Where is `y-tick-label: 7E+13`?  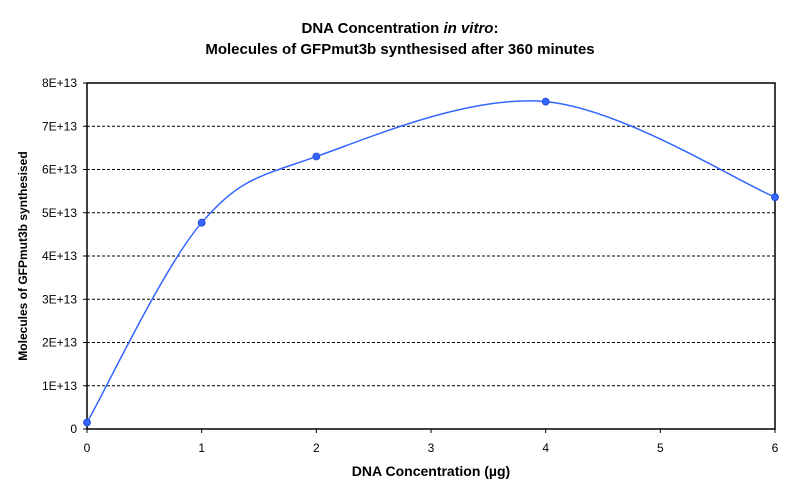
y-tick-label: 7E+13 is located at coordinates (59, 126).